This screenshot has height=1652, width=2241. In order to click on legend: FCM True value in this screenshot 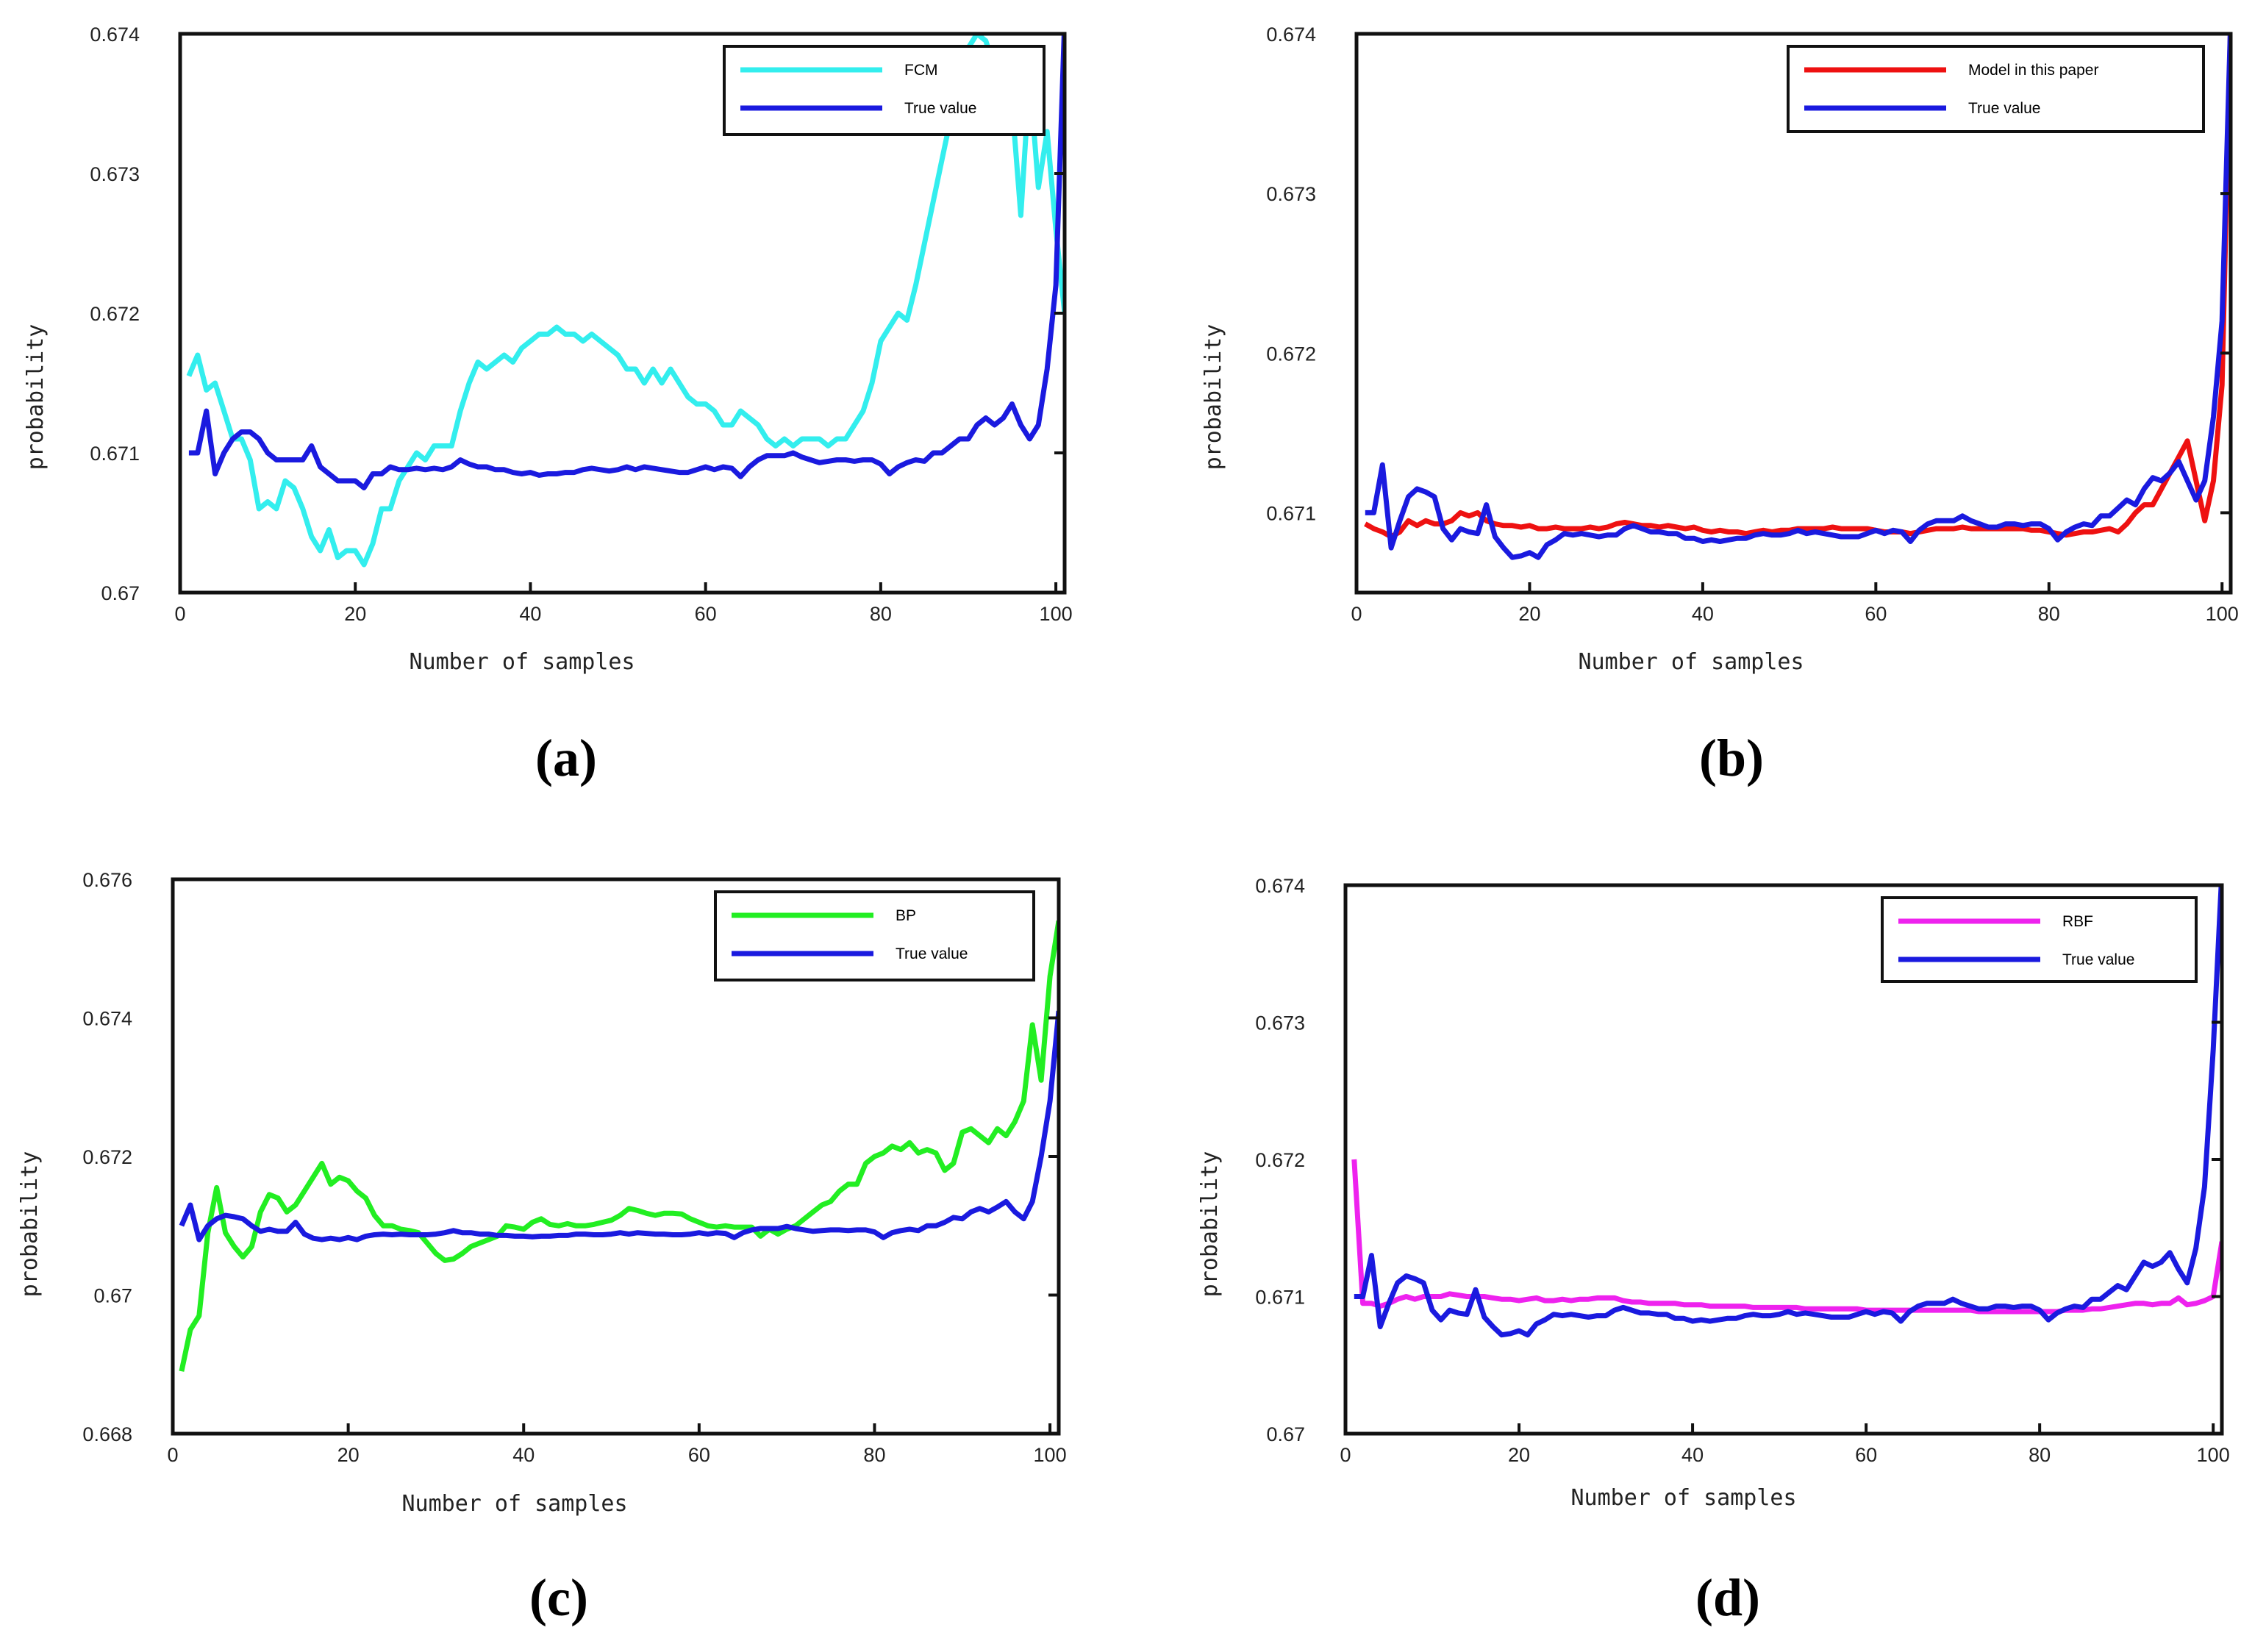, I will do `click(884, 90)`.